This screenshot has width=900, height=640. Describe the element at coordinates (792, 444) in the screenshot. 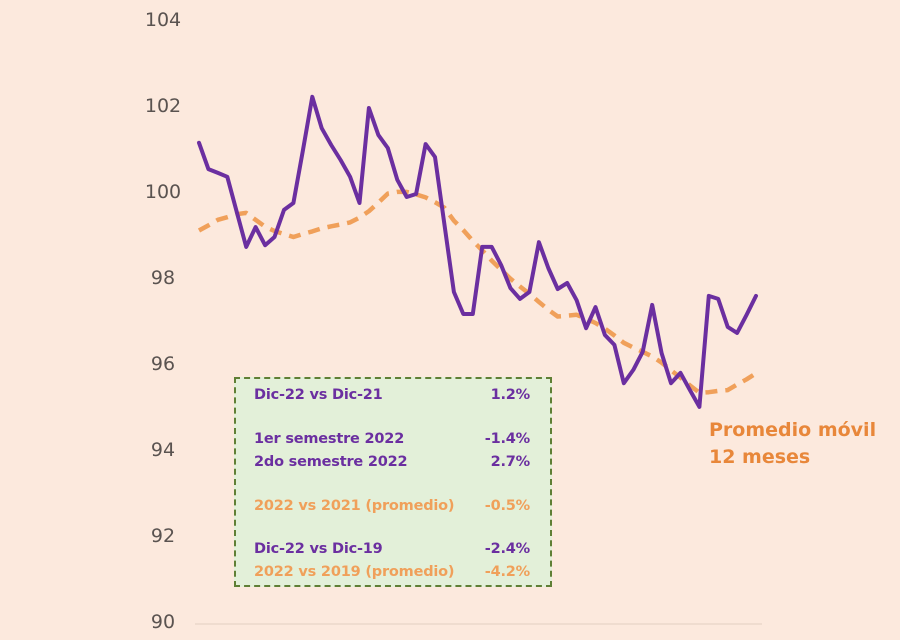

I see `moving-average-label: Promedio móvil 12 meses` at that location.